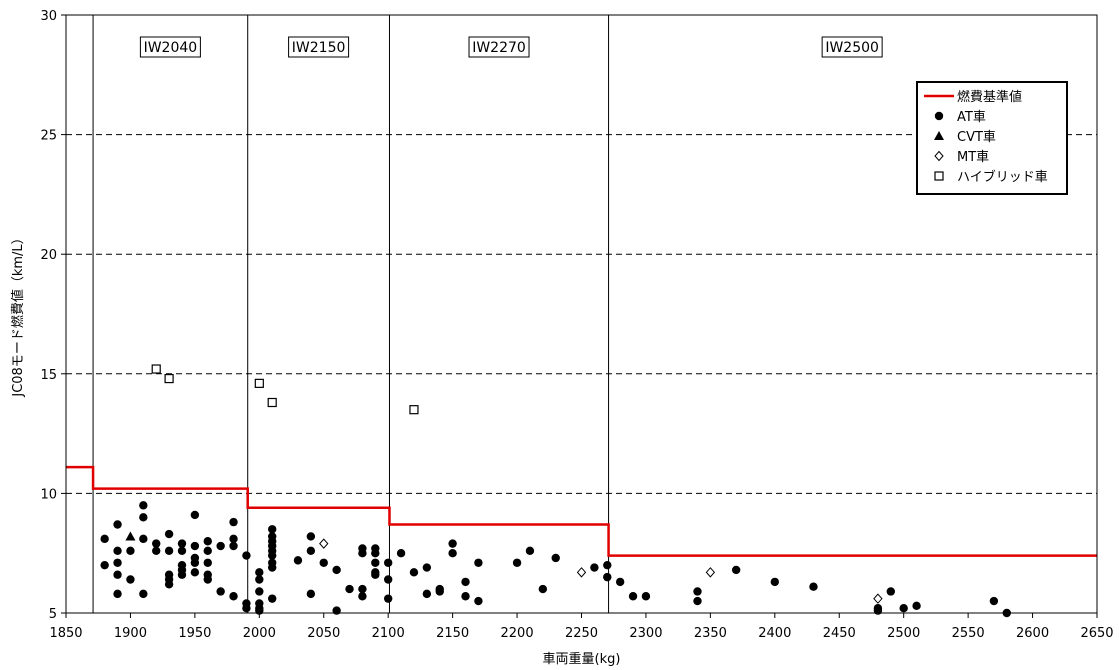 This screenshot has width=1119, height=670. What do you see at coordinates (65, 633) in the screenshot?
I see `x-tick-label: 1850` at bounding box center [65, 633].